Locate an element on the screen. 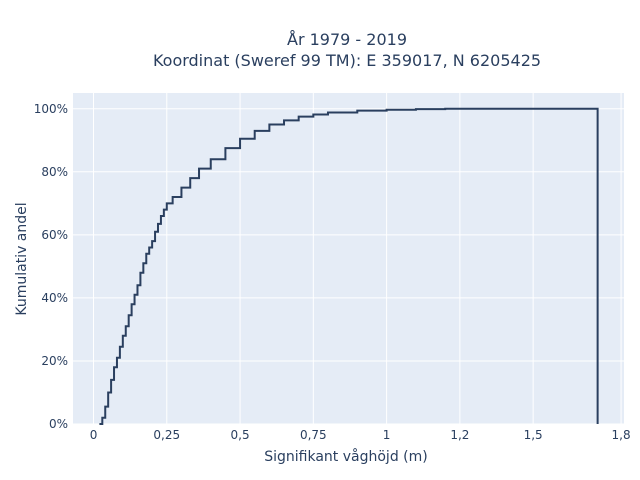  x-axis-title: Signifikant våghöjd (m) is located at coordinates (345, 456).